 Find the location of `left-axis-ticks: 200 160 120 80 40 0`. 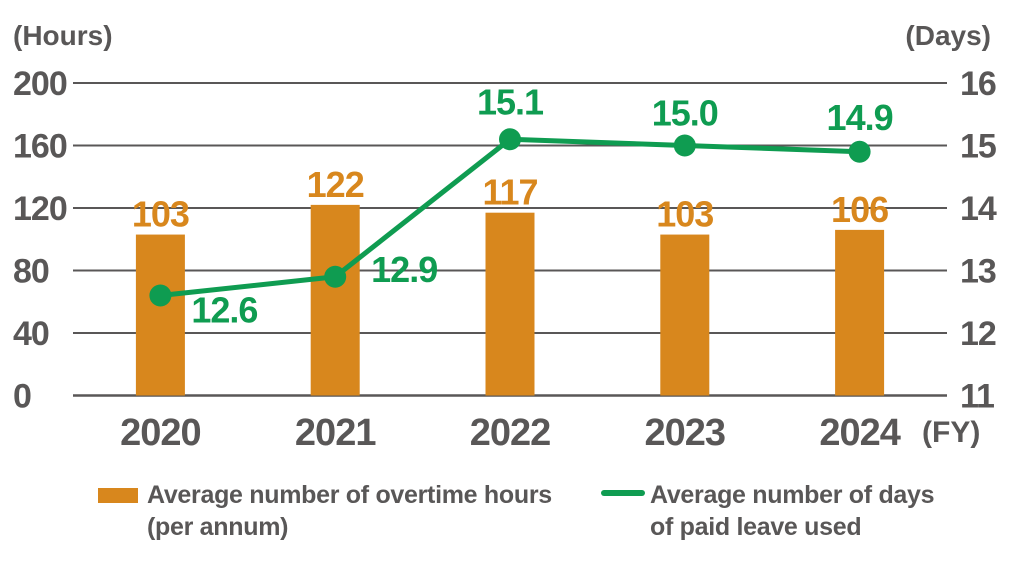

left-axis-ticks: 200 160 120 80 40 0 is located at coordinates (40, 240).